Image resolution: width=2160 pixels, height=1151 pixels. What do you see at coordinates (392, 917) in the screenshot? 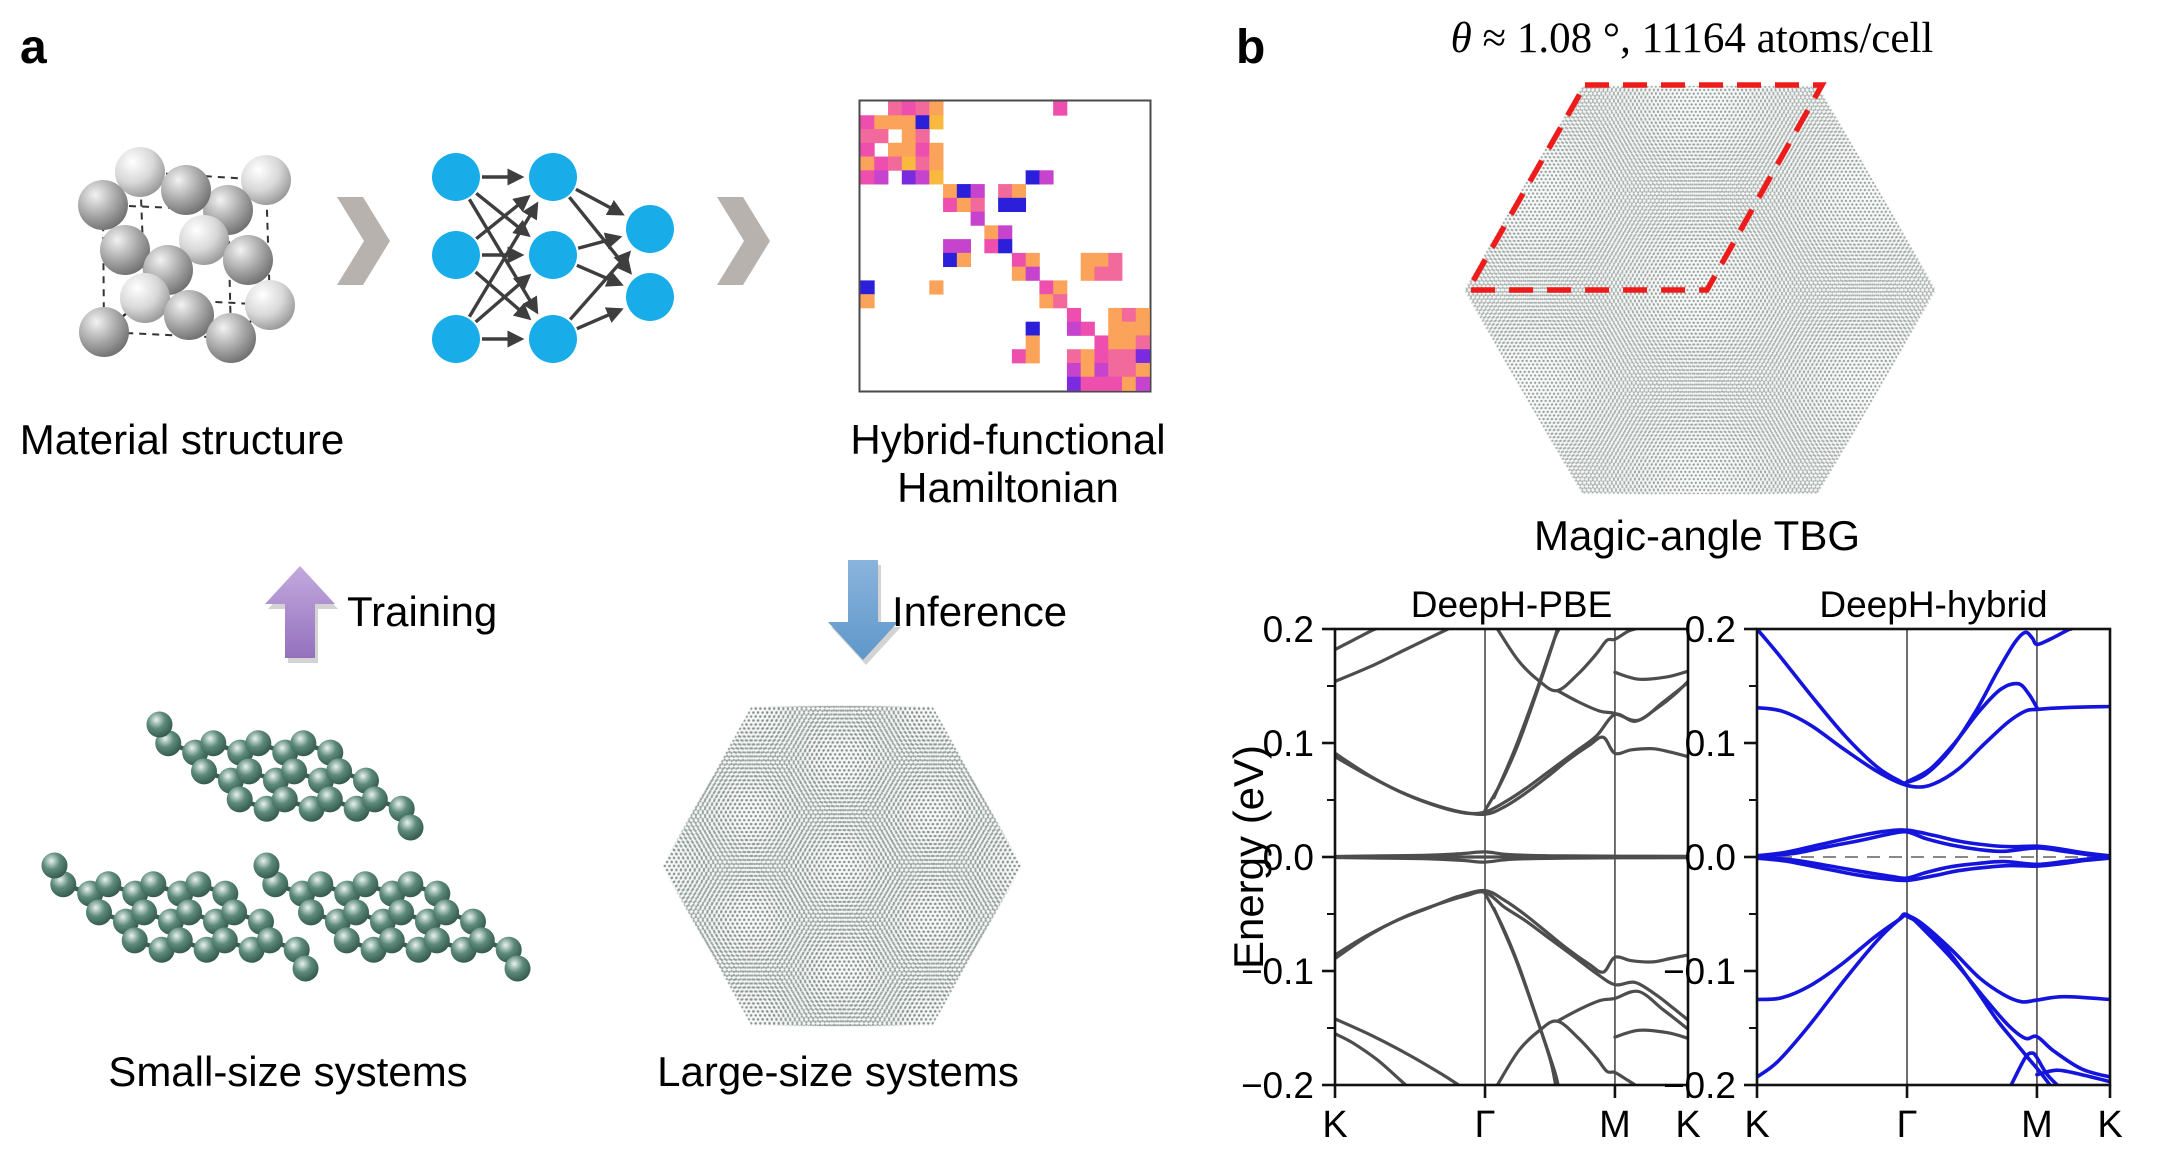
I see `flake` at bounding box center [392, 917].